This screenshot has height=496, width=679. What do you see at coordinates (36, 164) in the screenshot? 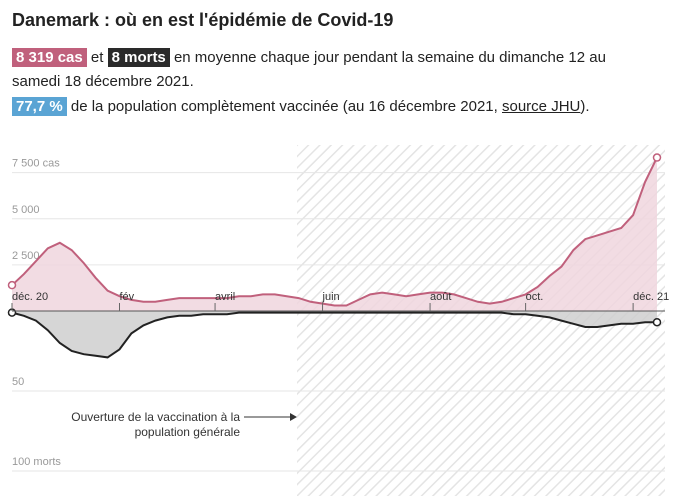
I see `y-tick-label: 7 500 cas` at bounding box center [36, 164].